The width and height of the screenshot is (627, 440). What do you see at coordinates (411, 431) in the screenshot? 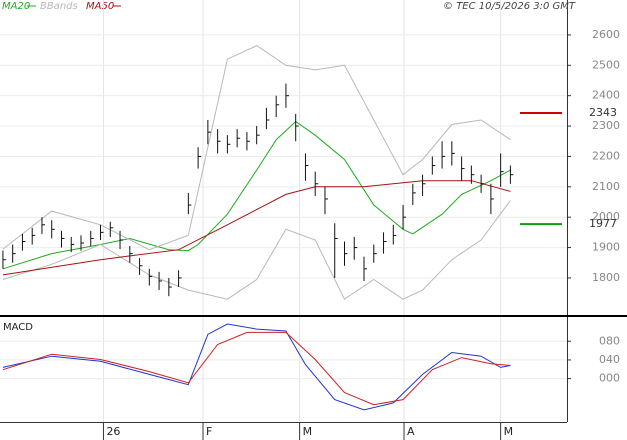
I see `x-tick-label: A` at bounding box center [411, 431].